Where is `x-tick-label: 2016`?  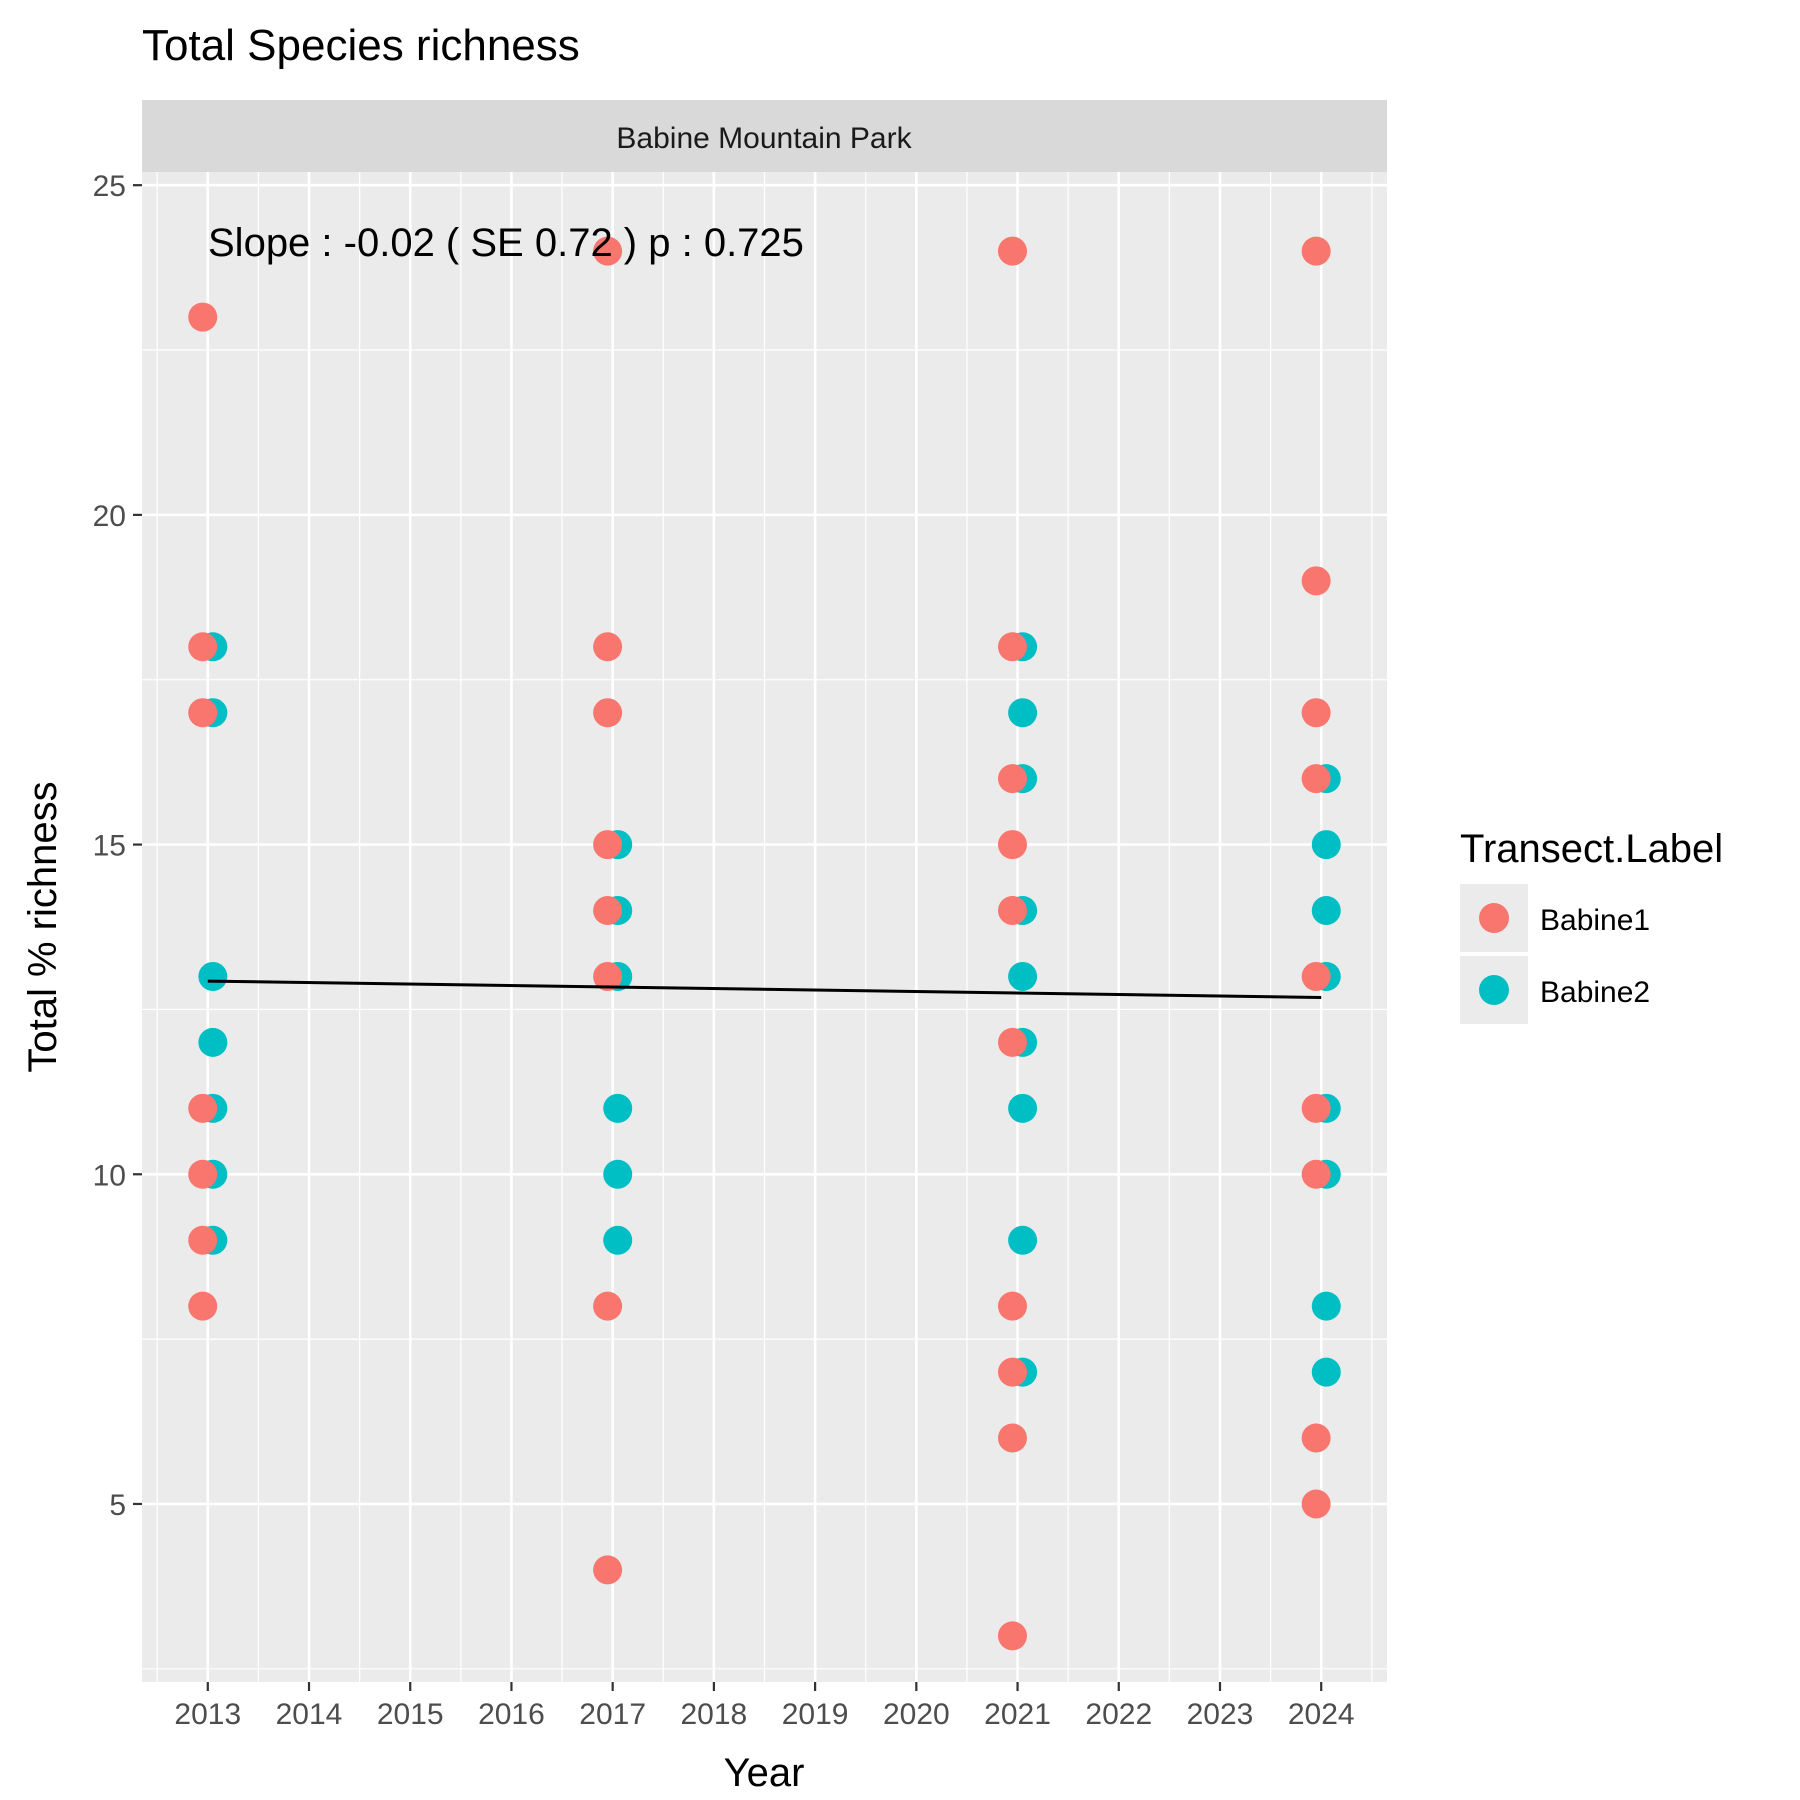
x-tick-label: 2016 is located at coordinates (511, 1714).